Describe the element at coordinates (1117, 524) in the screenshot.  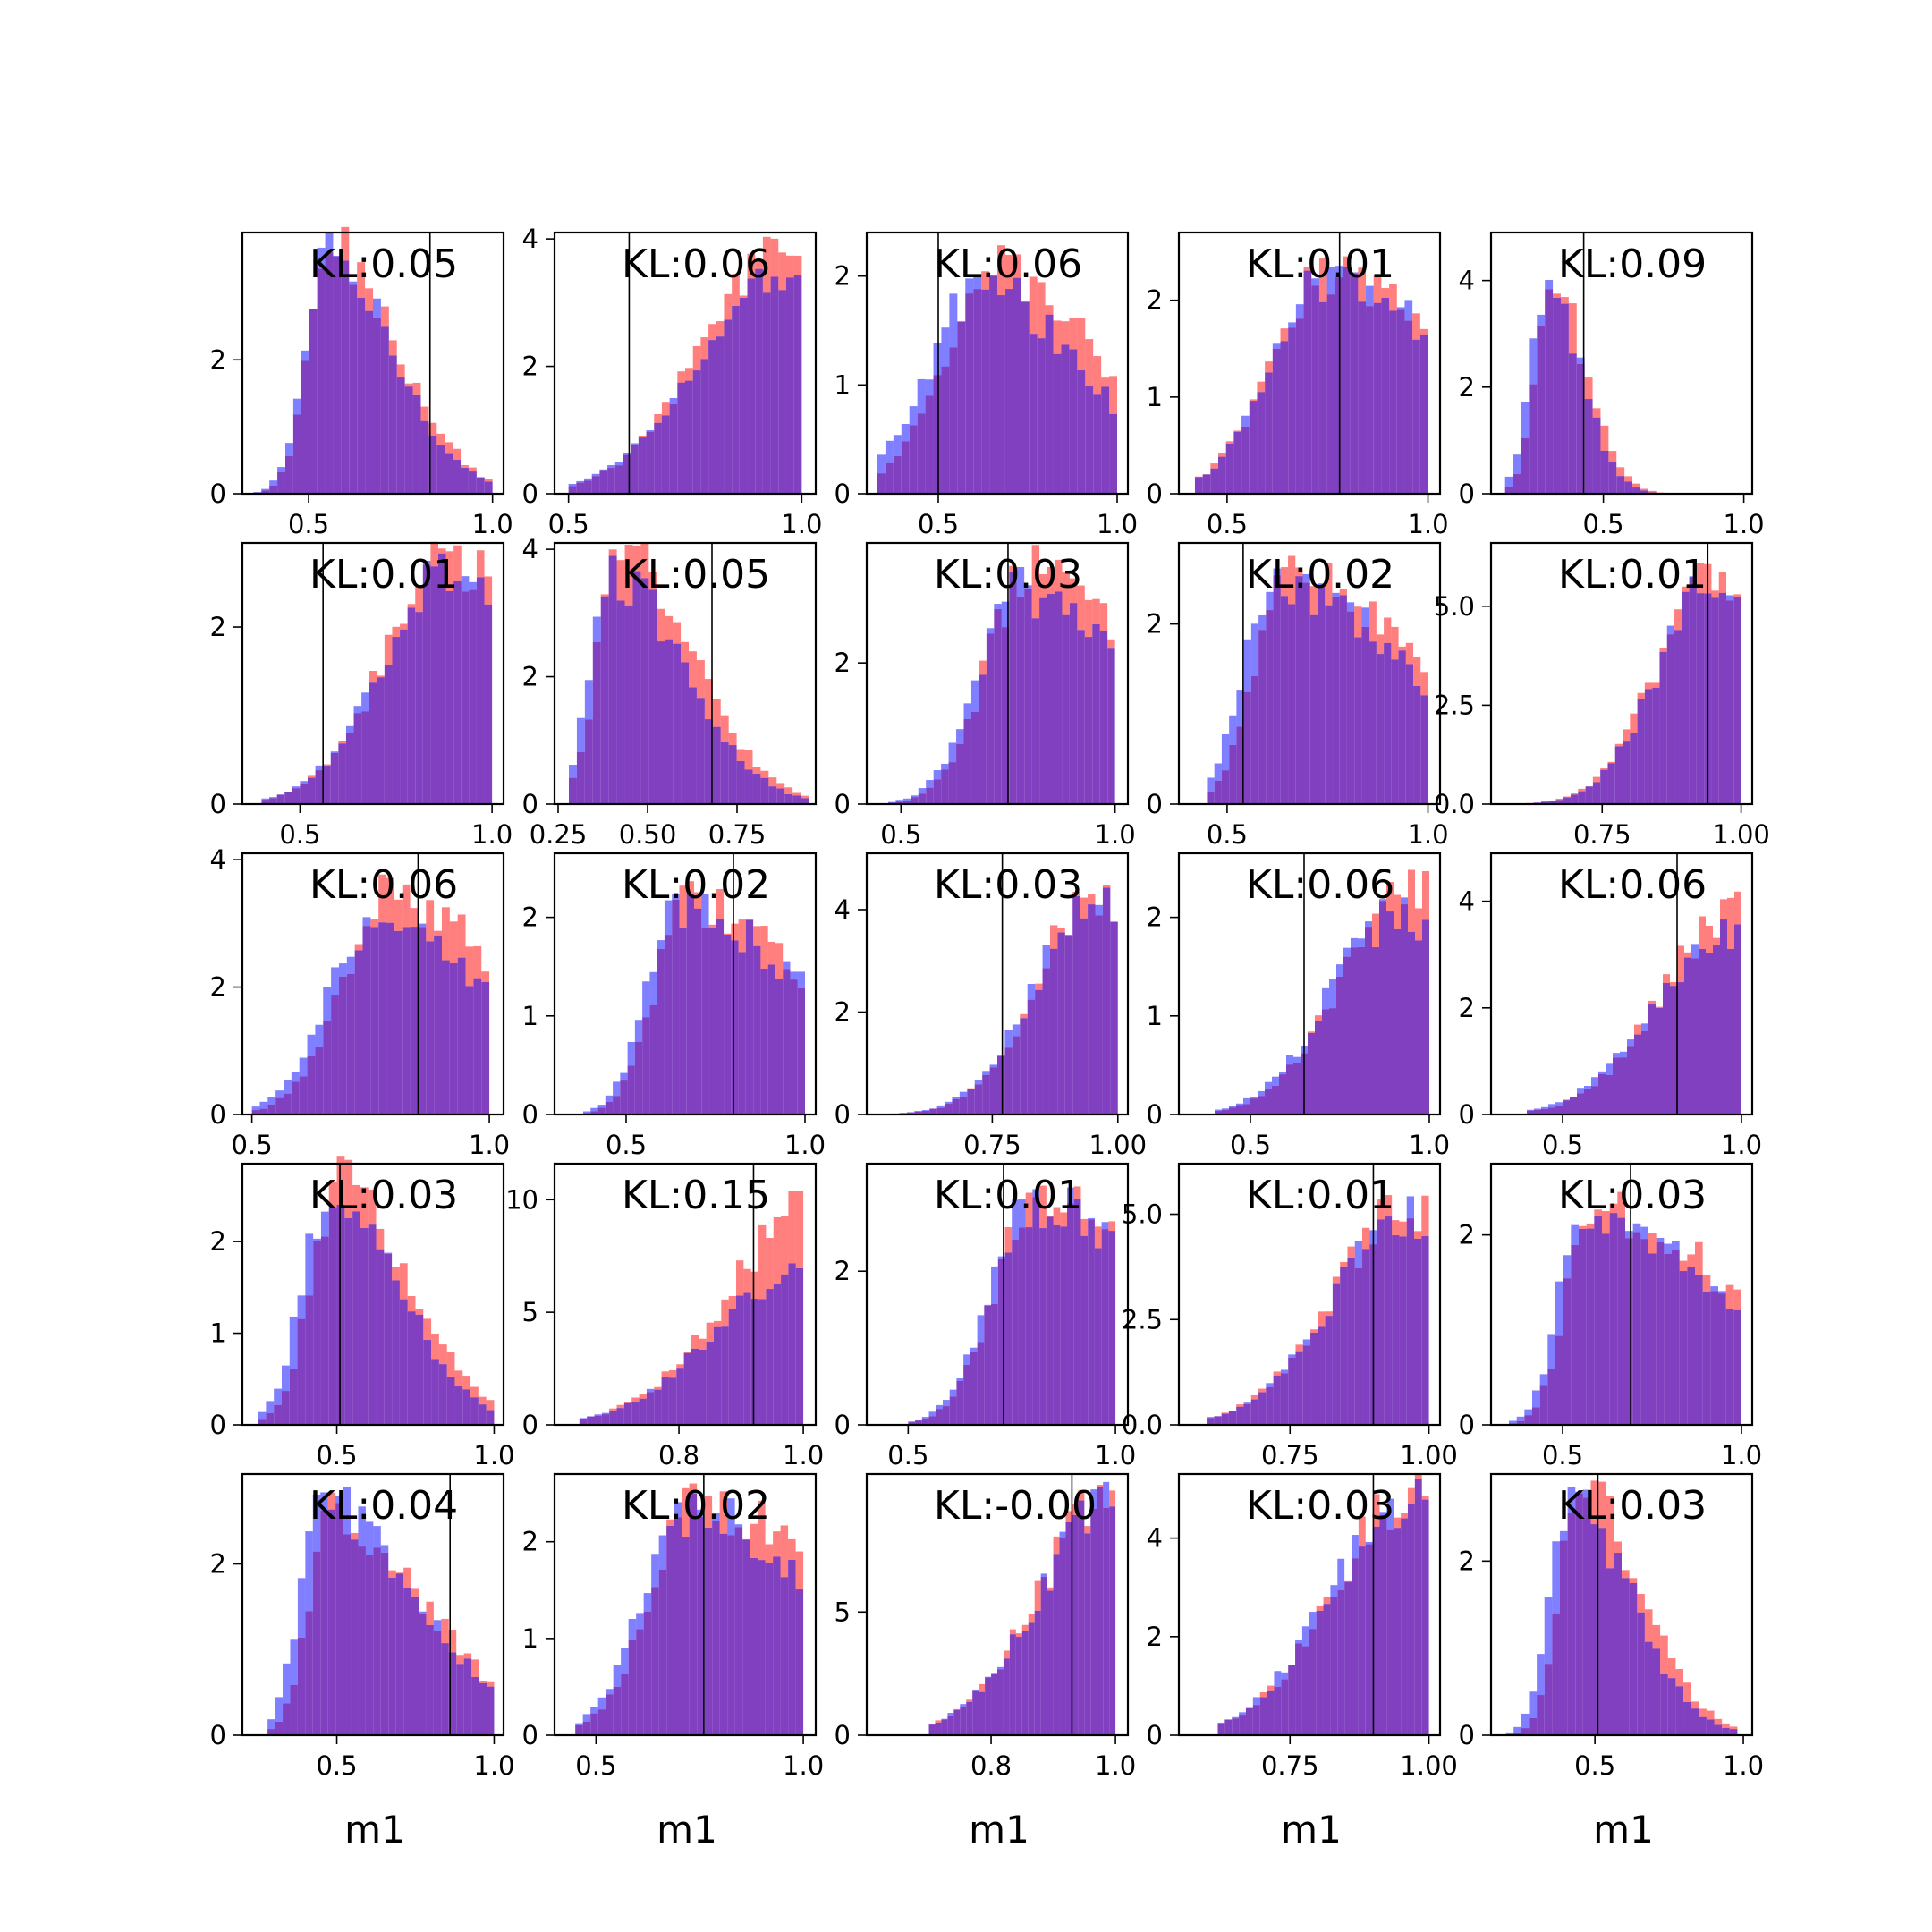
I see `x-tick-label: 1.0` at that location.